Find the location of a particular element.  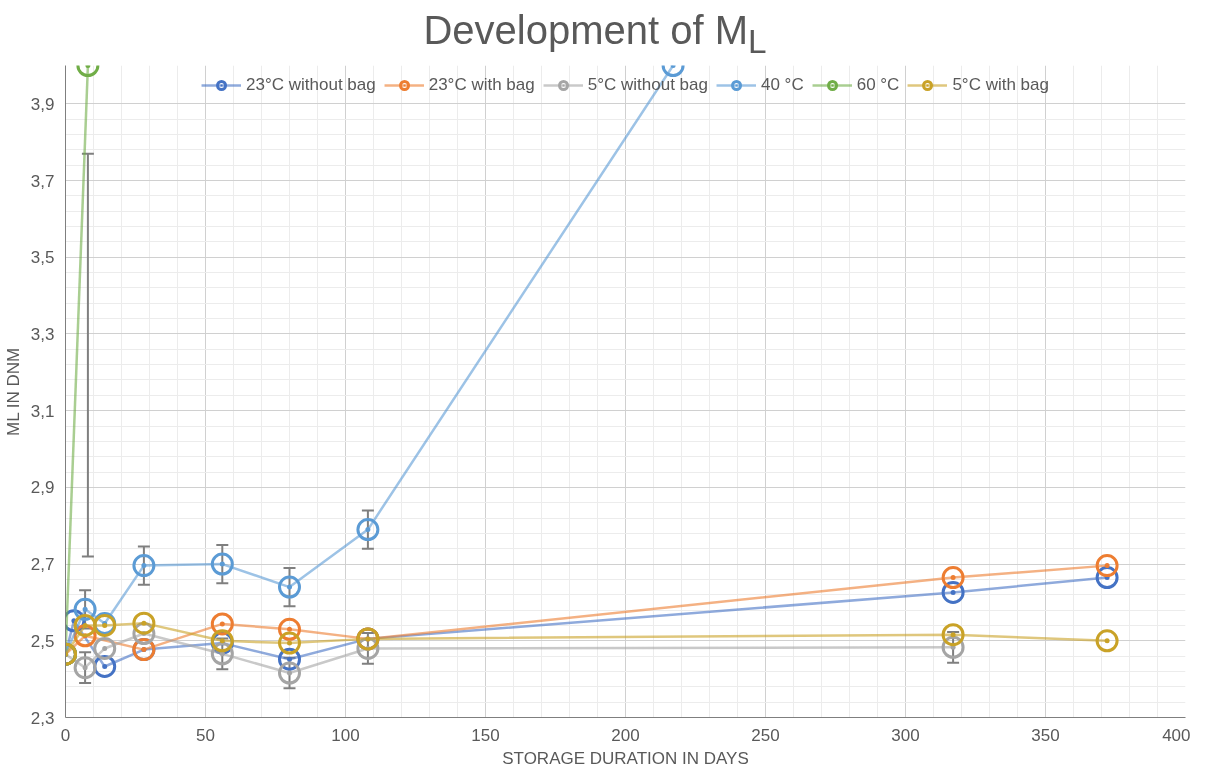

y-tick-label: 3,9 is located at coordinates (42, 104).